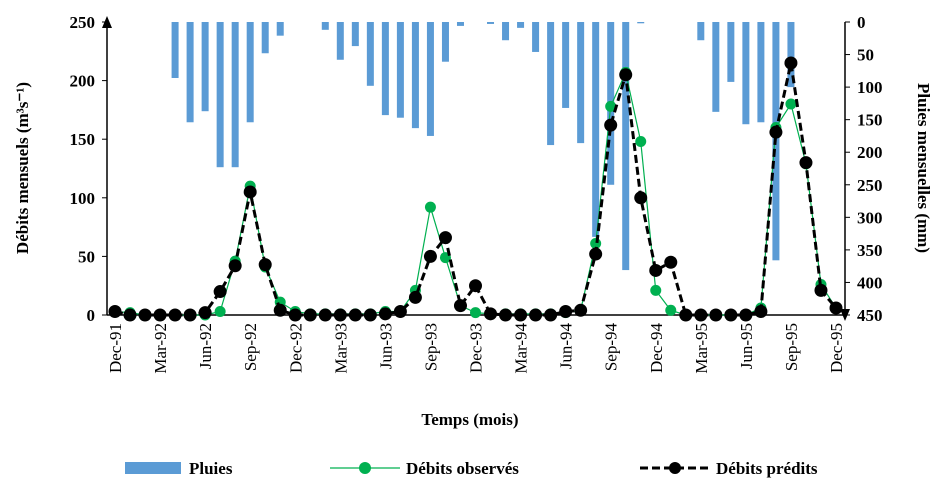 The image size is (942, 486). What do you see at coordinates (923, 168) in the screenshot?
I see `y2-axis-title: Pluies mensuelles (mm)` at bounding box center [923, 168].